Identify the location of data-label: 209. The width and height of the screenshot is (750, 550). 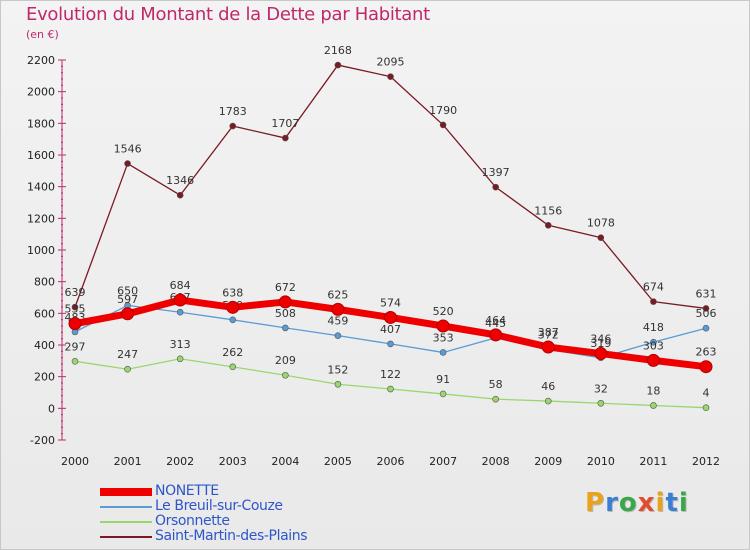
(285, 360).